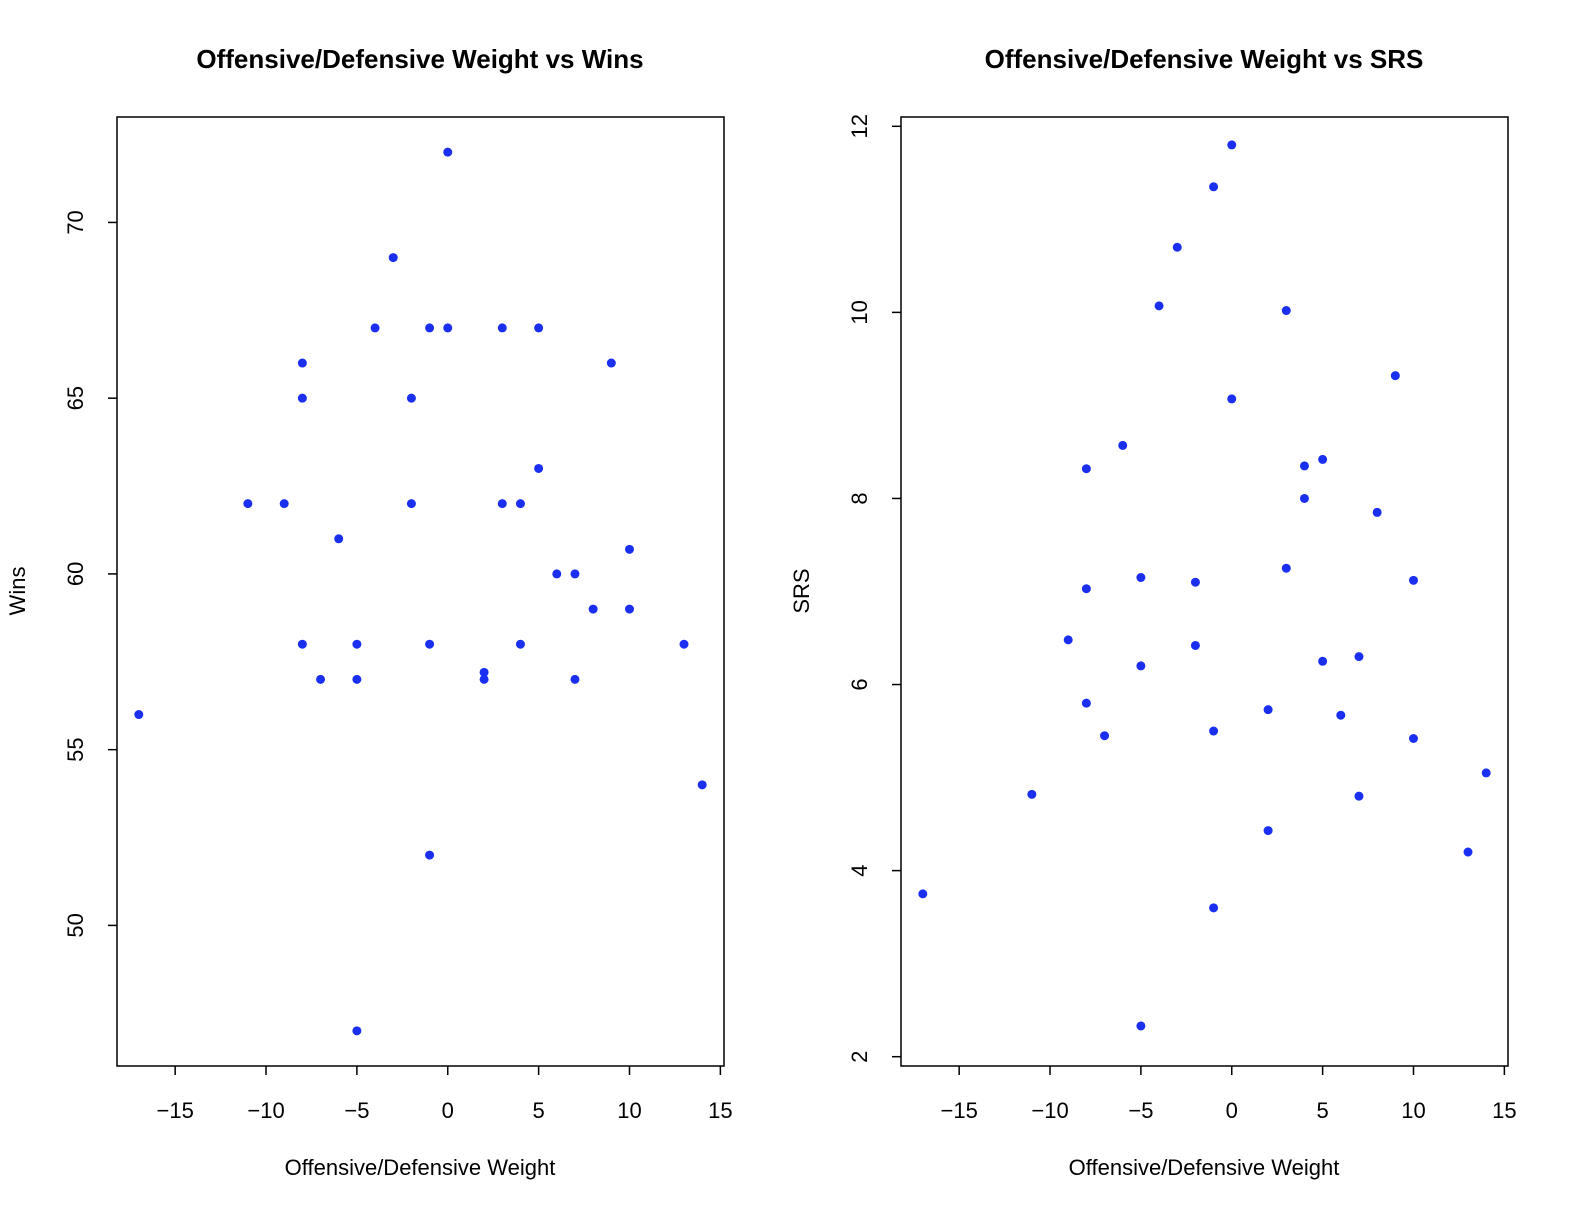 Image resolution: width=1584 pixels, height=1224 pixels. What do you see at coordinates (1140, 1110) in the screenshot?
I see `x-tick-label: −5` at bounding box center [1140, 1110].